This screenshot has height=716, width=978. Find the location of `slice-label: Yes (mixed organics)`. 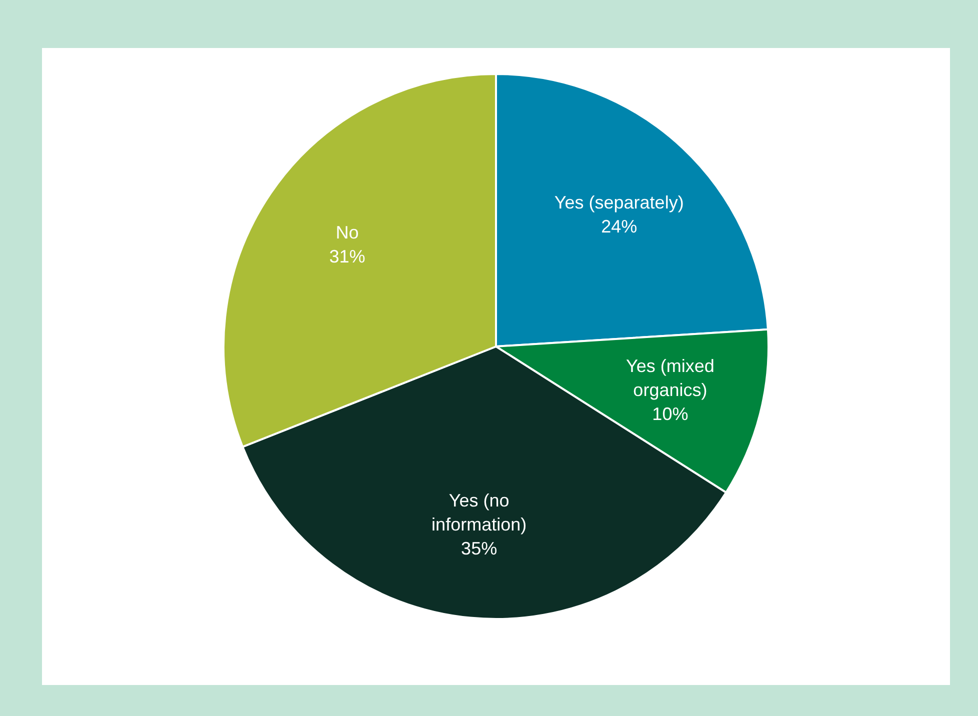

slice-label: Yes (mixed organics) is located at coordinates (670, 378).